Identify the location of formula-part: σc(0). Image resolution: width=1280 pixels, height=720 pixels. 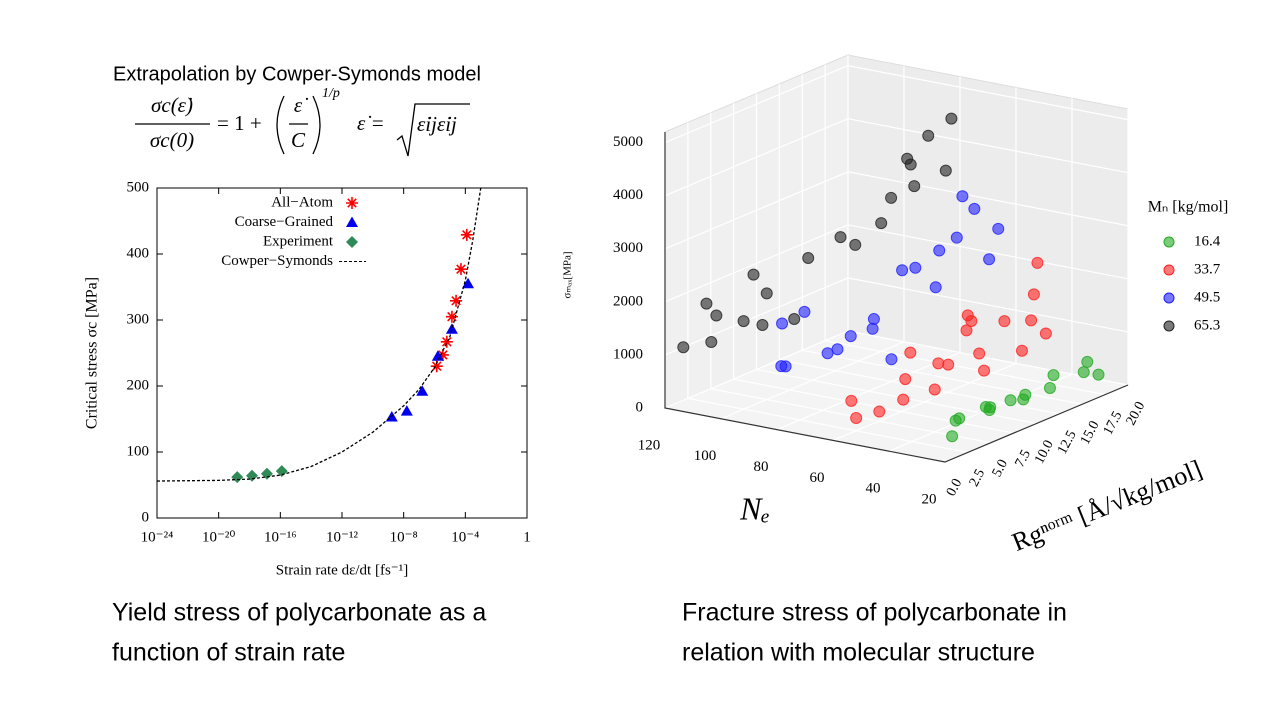
(172, 140).